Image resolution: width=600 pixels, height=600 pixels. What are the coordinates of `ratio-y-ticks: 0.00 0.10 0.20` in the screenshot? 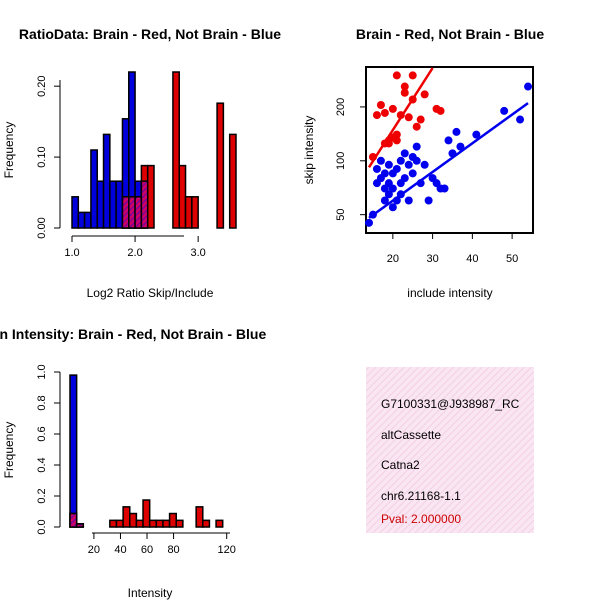 It's located at (48, 157).